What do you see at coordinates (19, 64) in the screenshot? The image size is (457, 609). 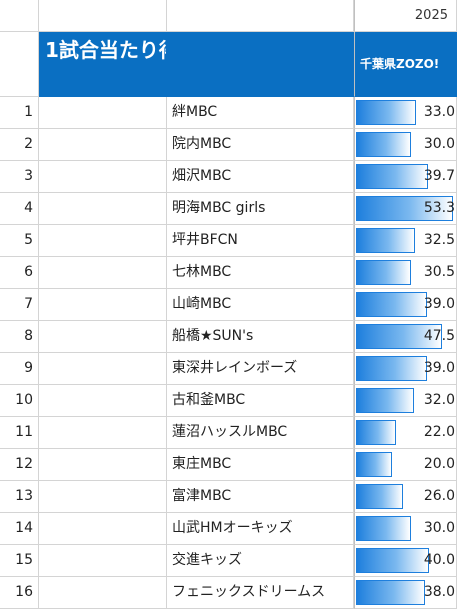 I see `cell-a2` at bounding box center [19, 64].